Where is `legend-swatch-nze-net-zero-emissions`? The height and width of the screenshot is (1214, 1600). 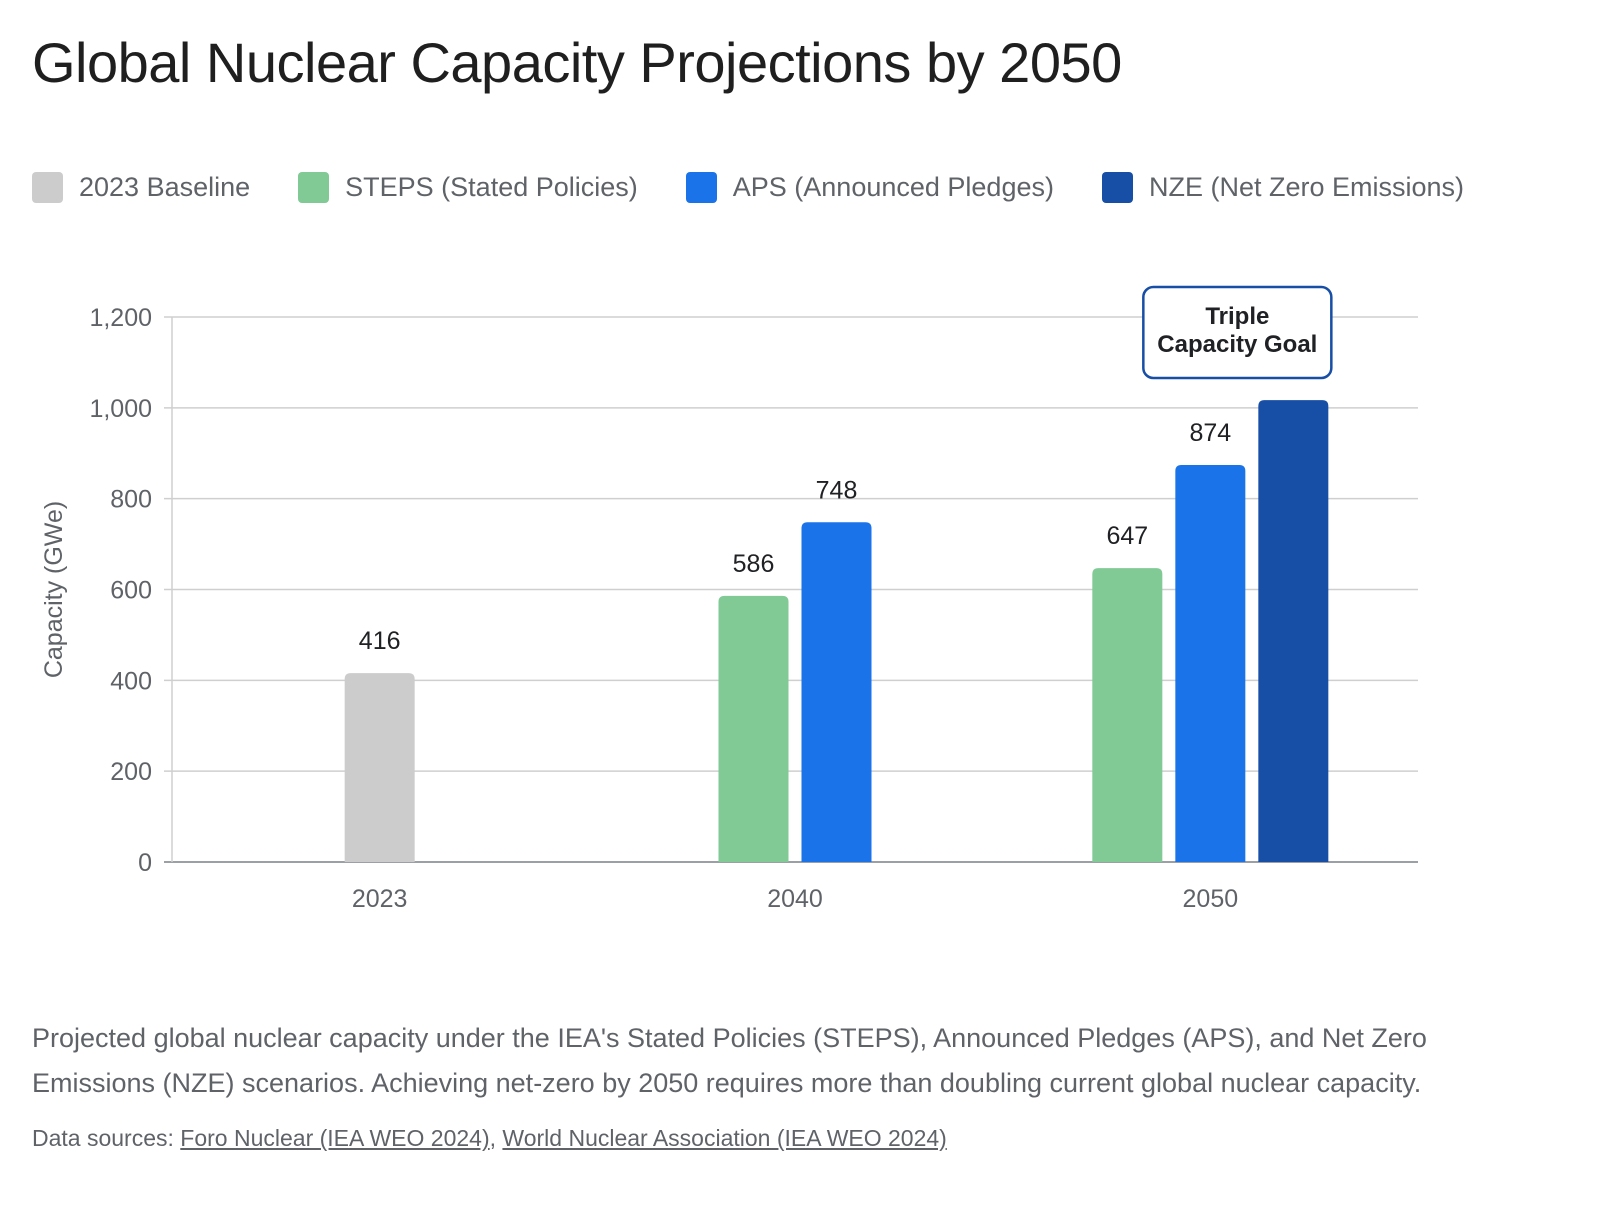 legend-swatch-nze-net-zero-emissions is located at coordinates (1117, 187).